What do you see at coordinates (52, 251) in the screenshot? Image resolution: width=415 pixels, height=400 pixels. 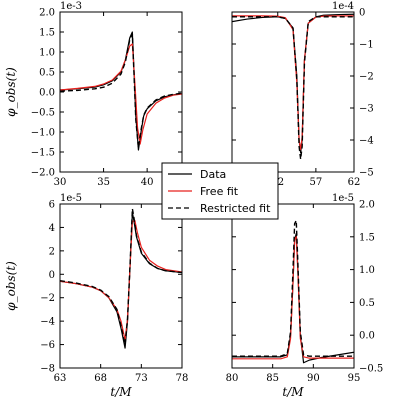 I see `y-tick-label: 2` at bounding box center [52, 251].